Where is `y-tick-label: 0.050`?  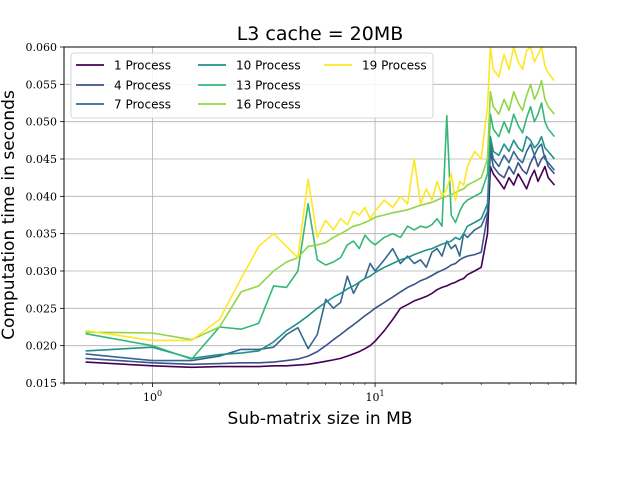
y-tick-label: 0.050 is located at coordinates (42, 122).